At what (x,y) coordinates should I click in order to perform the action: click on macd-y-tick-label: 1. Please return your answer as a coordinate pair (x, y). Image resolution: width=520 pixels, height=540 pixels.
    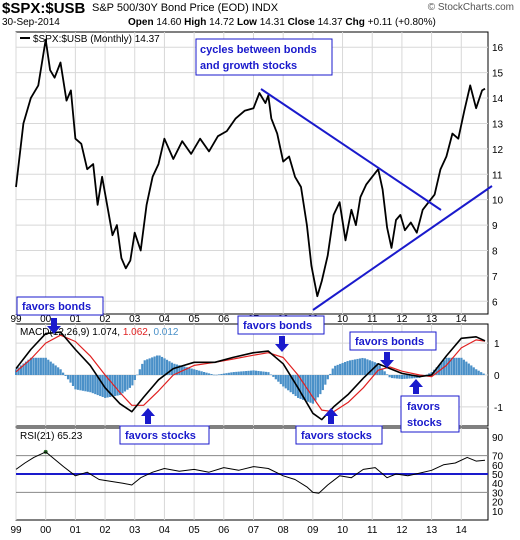
    Looking at the image, I should click on (497, 344).